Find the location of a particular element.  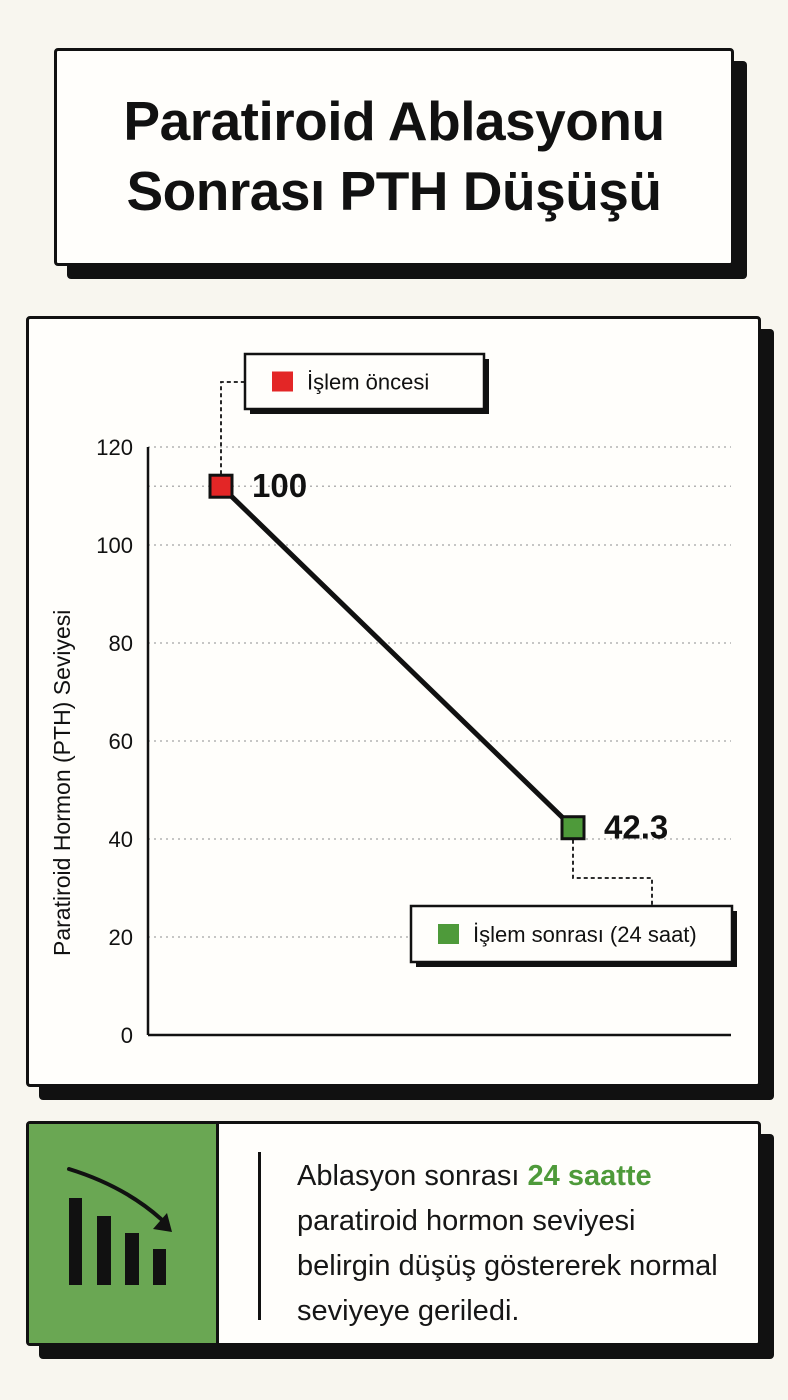

point-callout-2: İşlem sonrası (24 saat) is located at coordinates (573, 903).